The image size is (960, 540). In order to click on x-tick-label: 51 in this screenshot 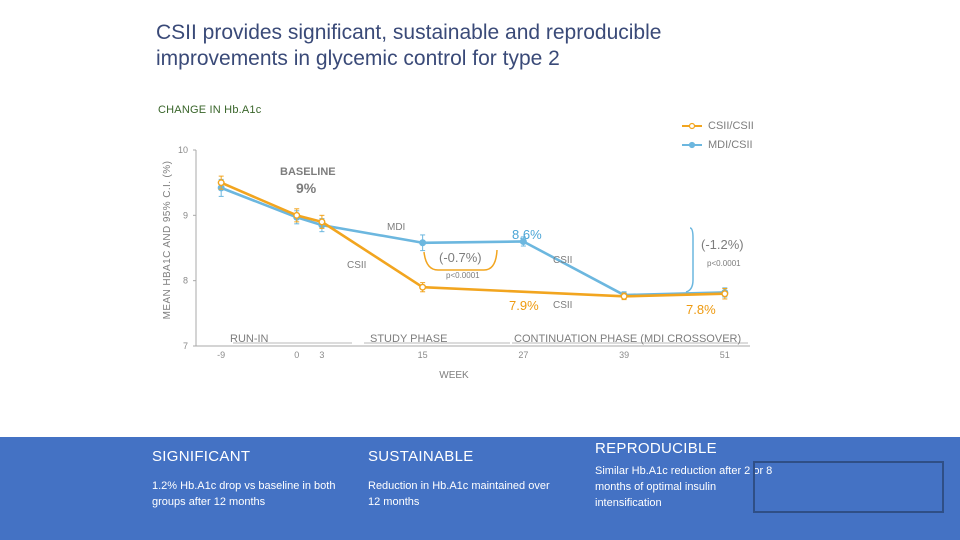, I will do `click(725, 355)`.